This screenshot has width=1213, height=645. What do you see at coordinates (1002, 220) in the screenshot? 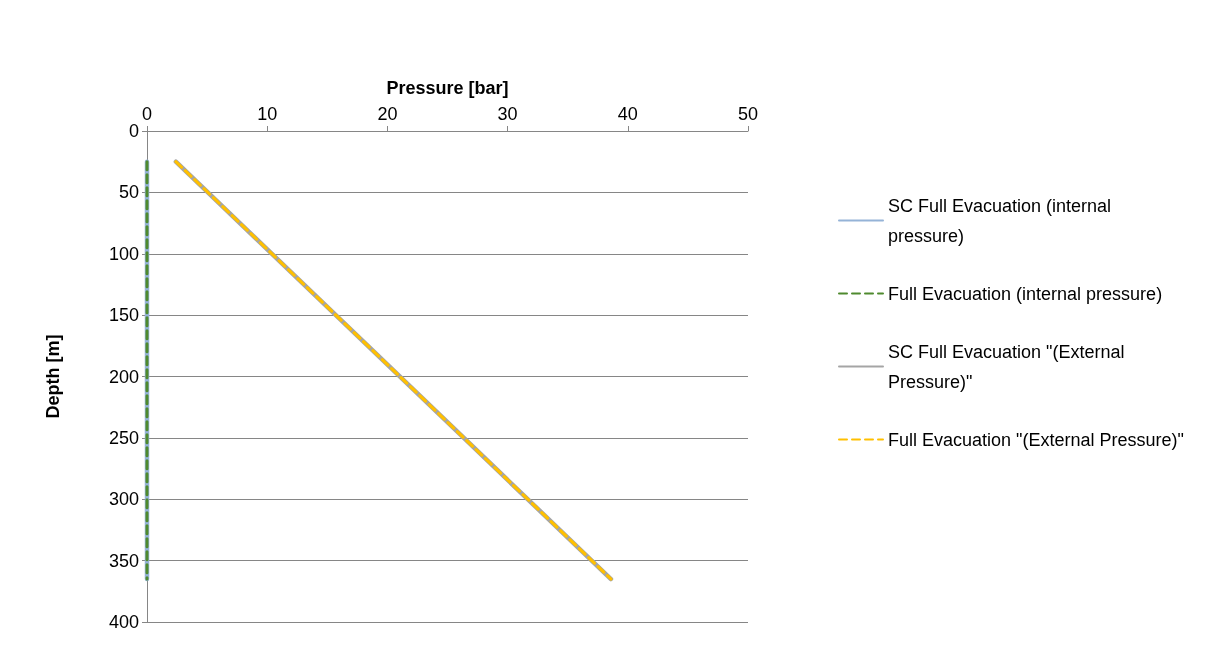
I see `legend-label: SC Full Evacuation (internal pressure)` at bounding box center [1002, 220].